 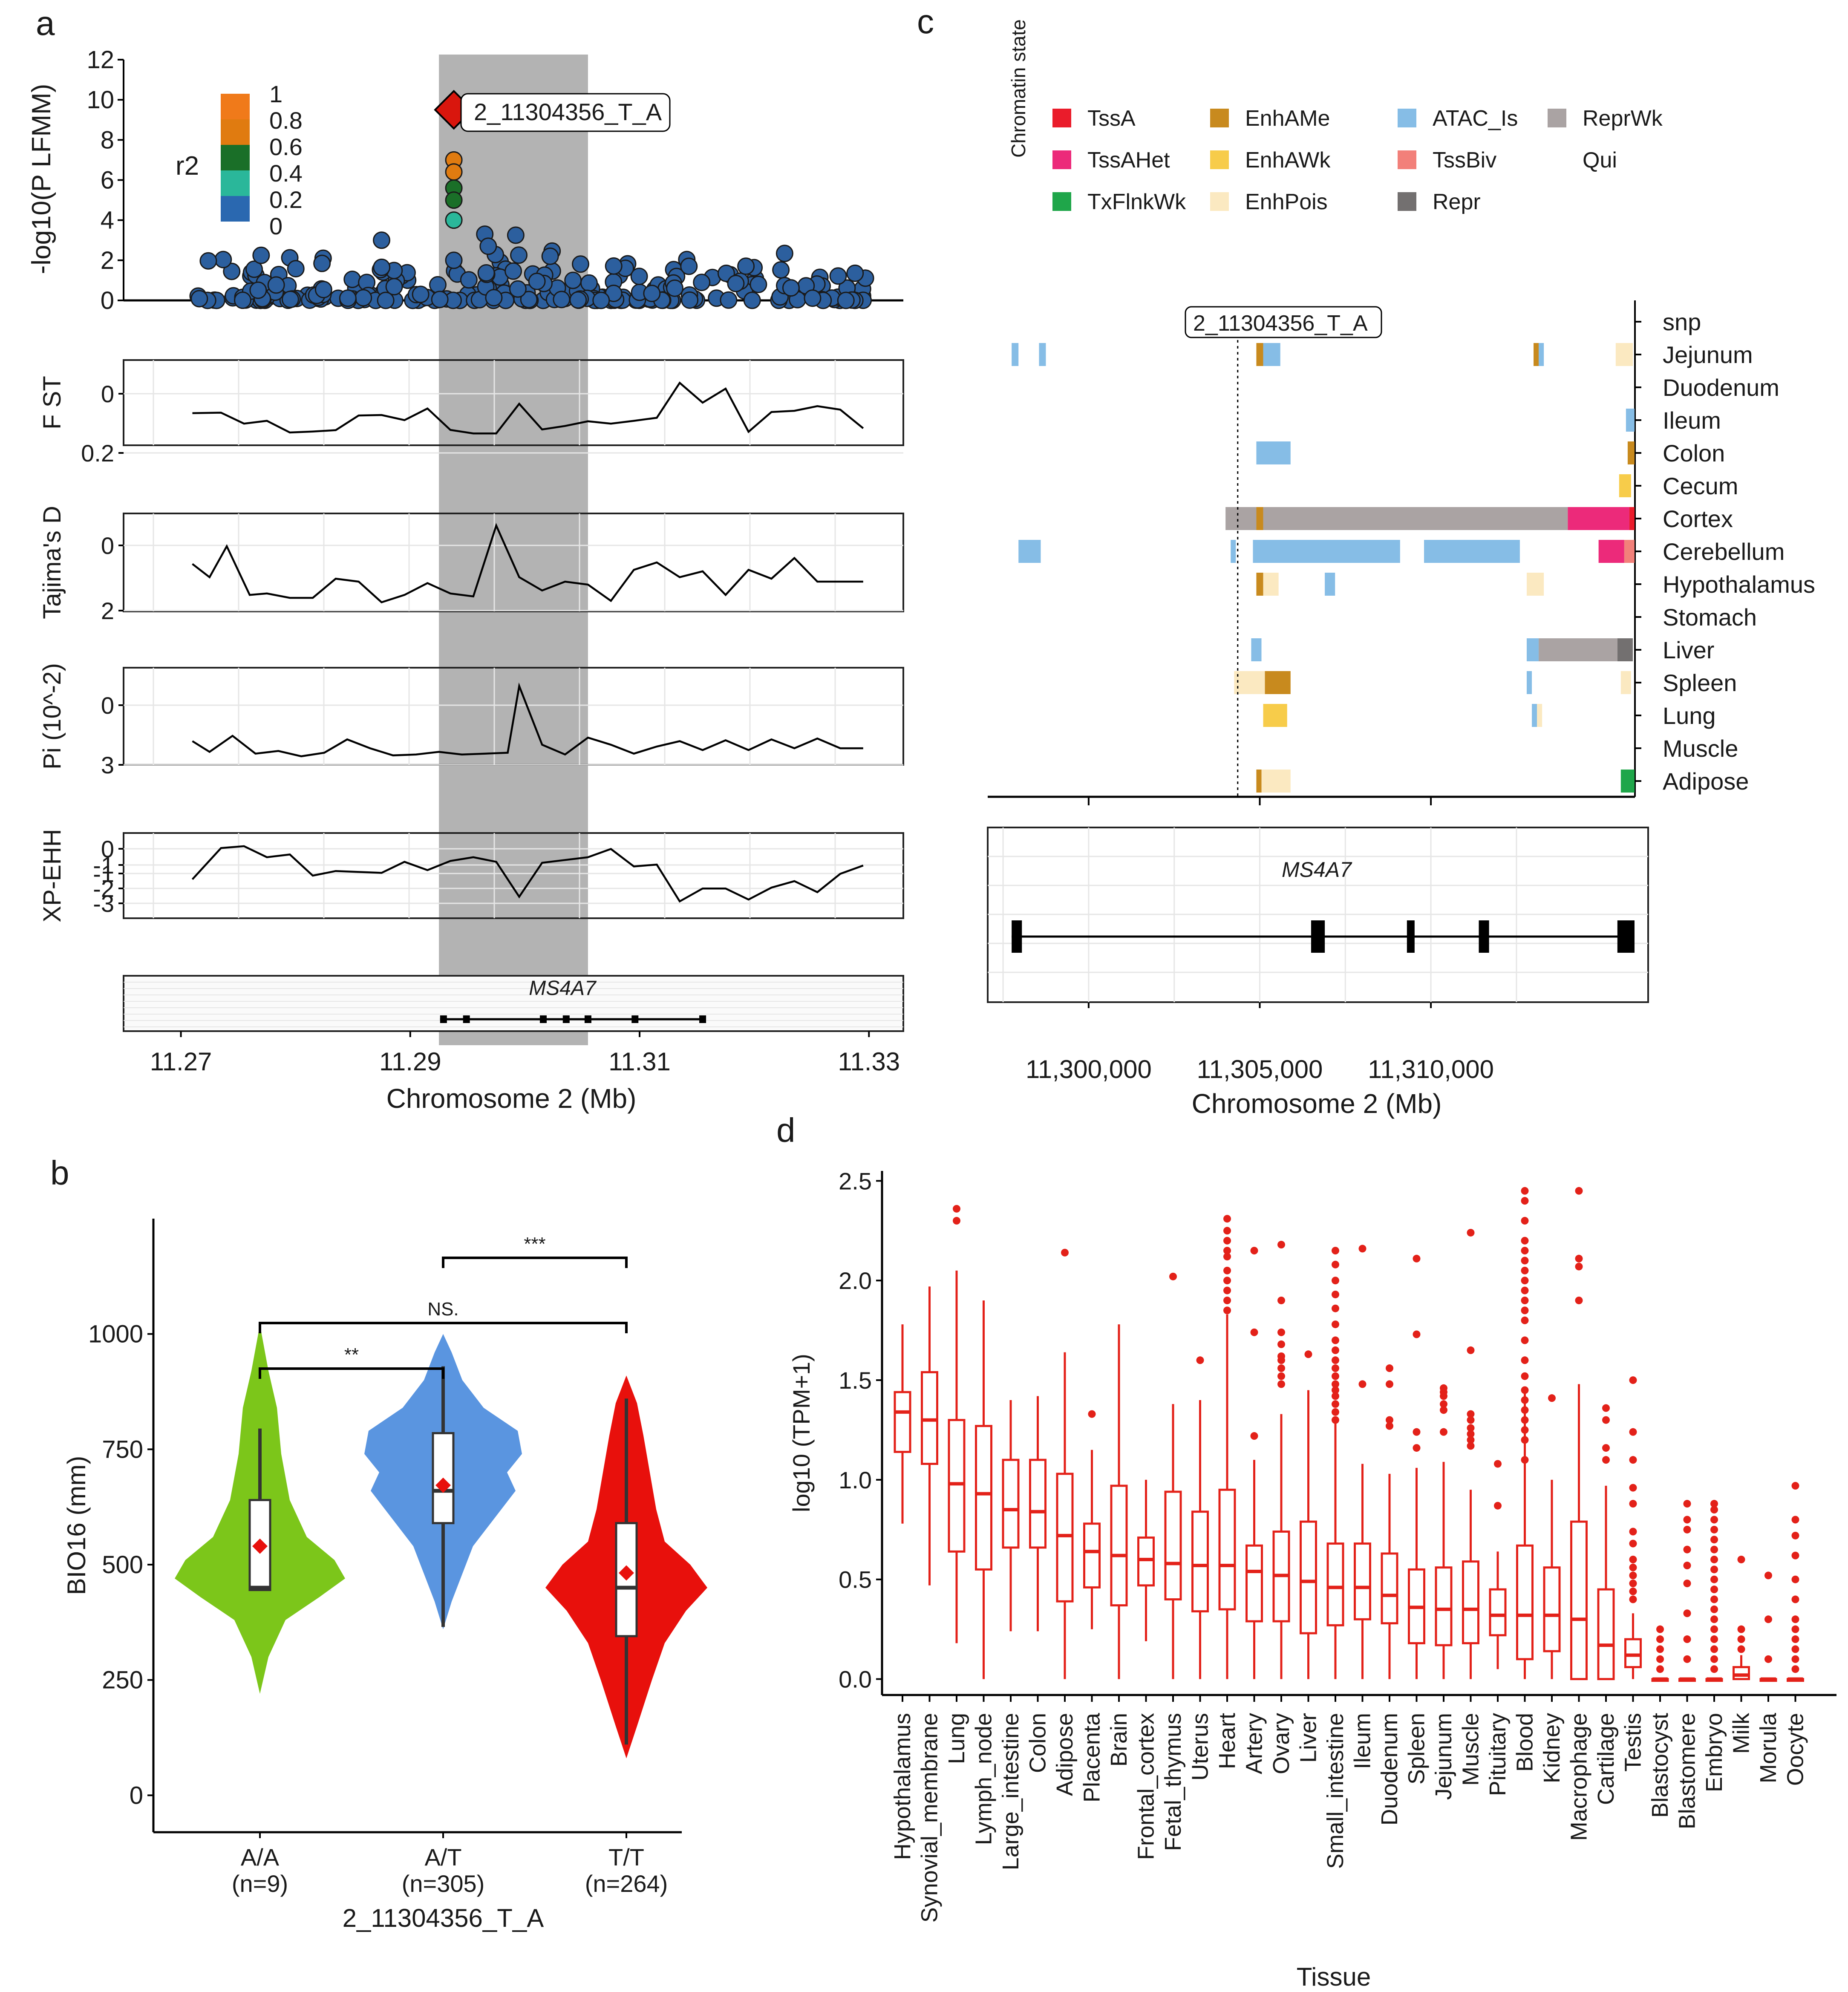 I want to click on x-tick-label: Milk, so click(x=1741, y=1733).